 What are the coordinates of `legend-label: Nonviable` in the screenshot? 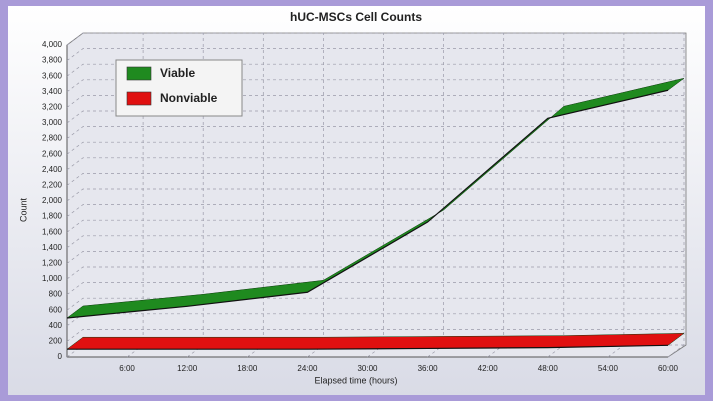 It's located at (189, 98).